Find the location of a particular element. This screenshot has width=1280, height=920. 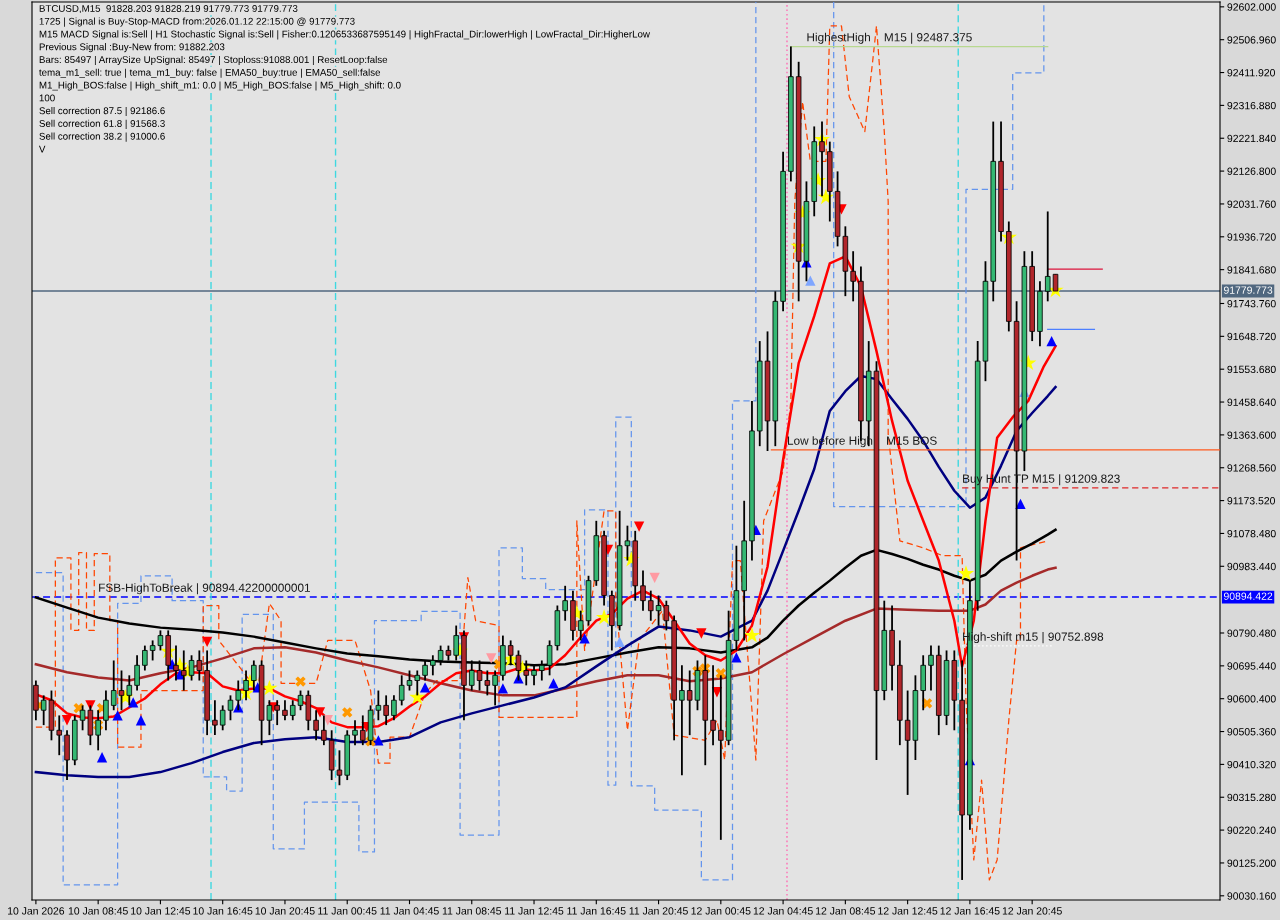

y-tick-label: 92126.800 is located at coordinates (1251, 171).